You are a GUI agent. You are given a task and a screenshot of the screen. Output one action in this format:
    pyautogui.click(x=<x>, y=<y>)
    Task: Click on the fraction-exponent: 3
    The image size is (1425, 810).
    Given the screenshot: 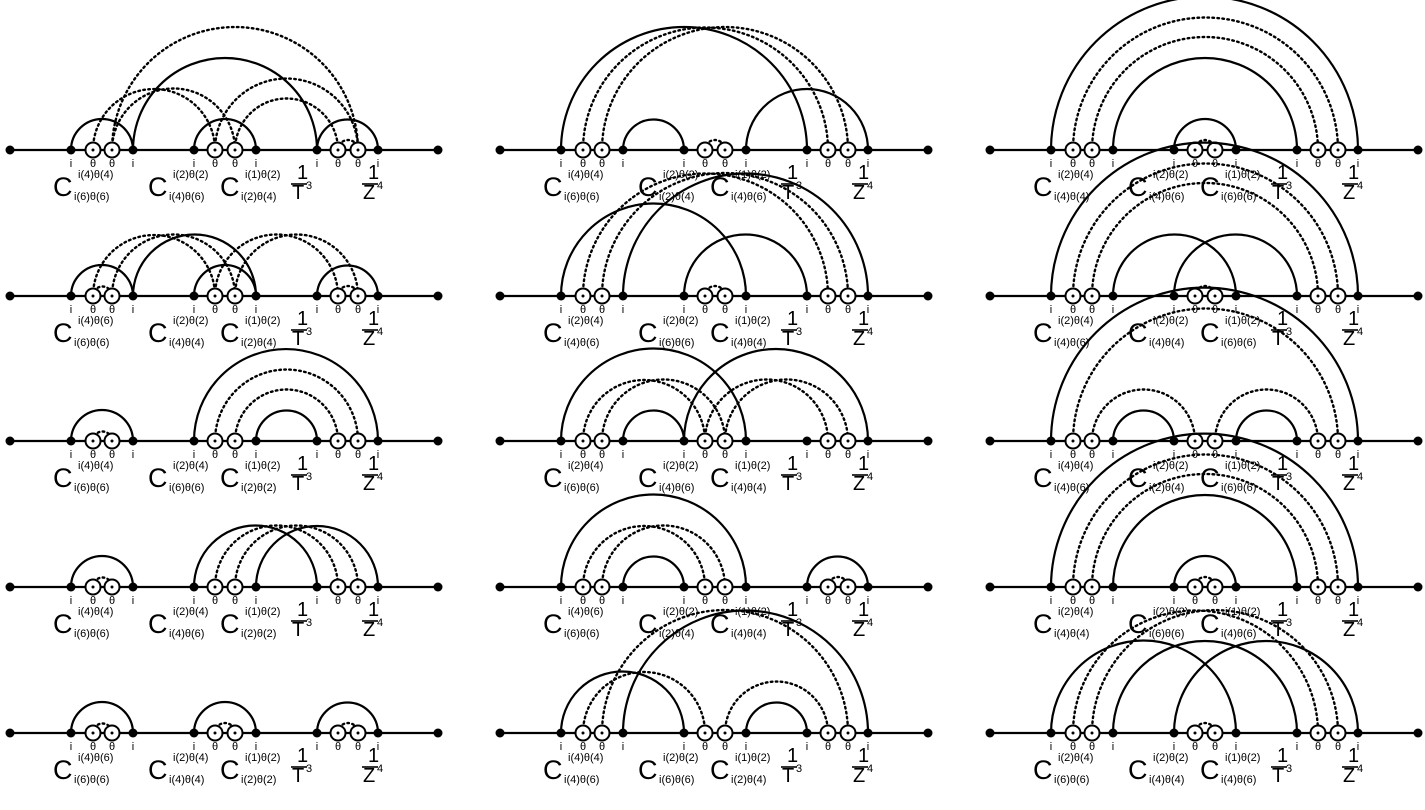 What is the action you would take?
    pyautogui.click(x=309, y=623)
    